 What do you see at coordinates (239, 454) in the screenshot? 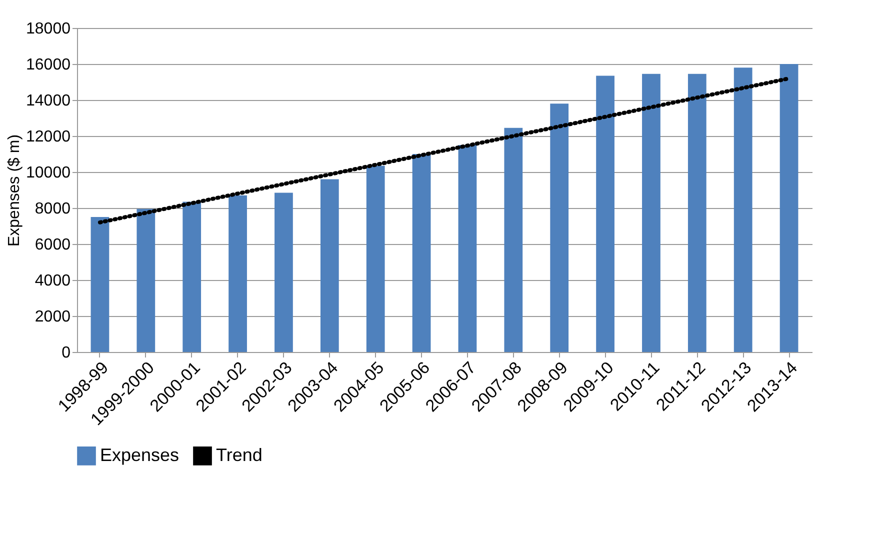
I see `legend-label: Trend` at bounding box center [239, 454].